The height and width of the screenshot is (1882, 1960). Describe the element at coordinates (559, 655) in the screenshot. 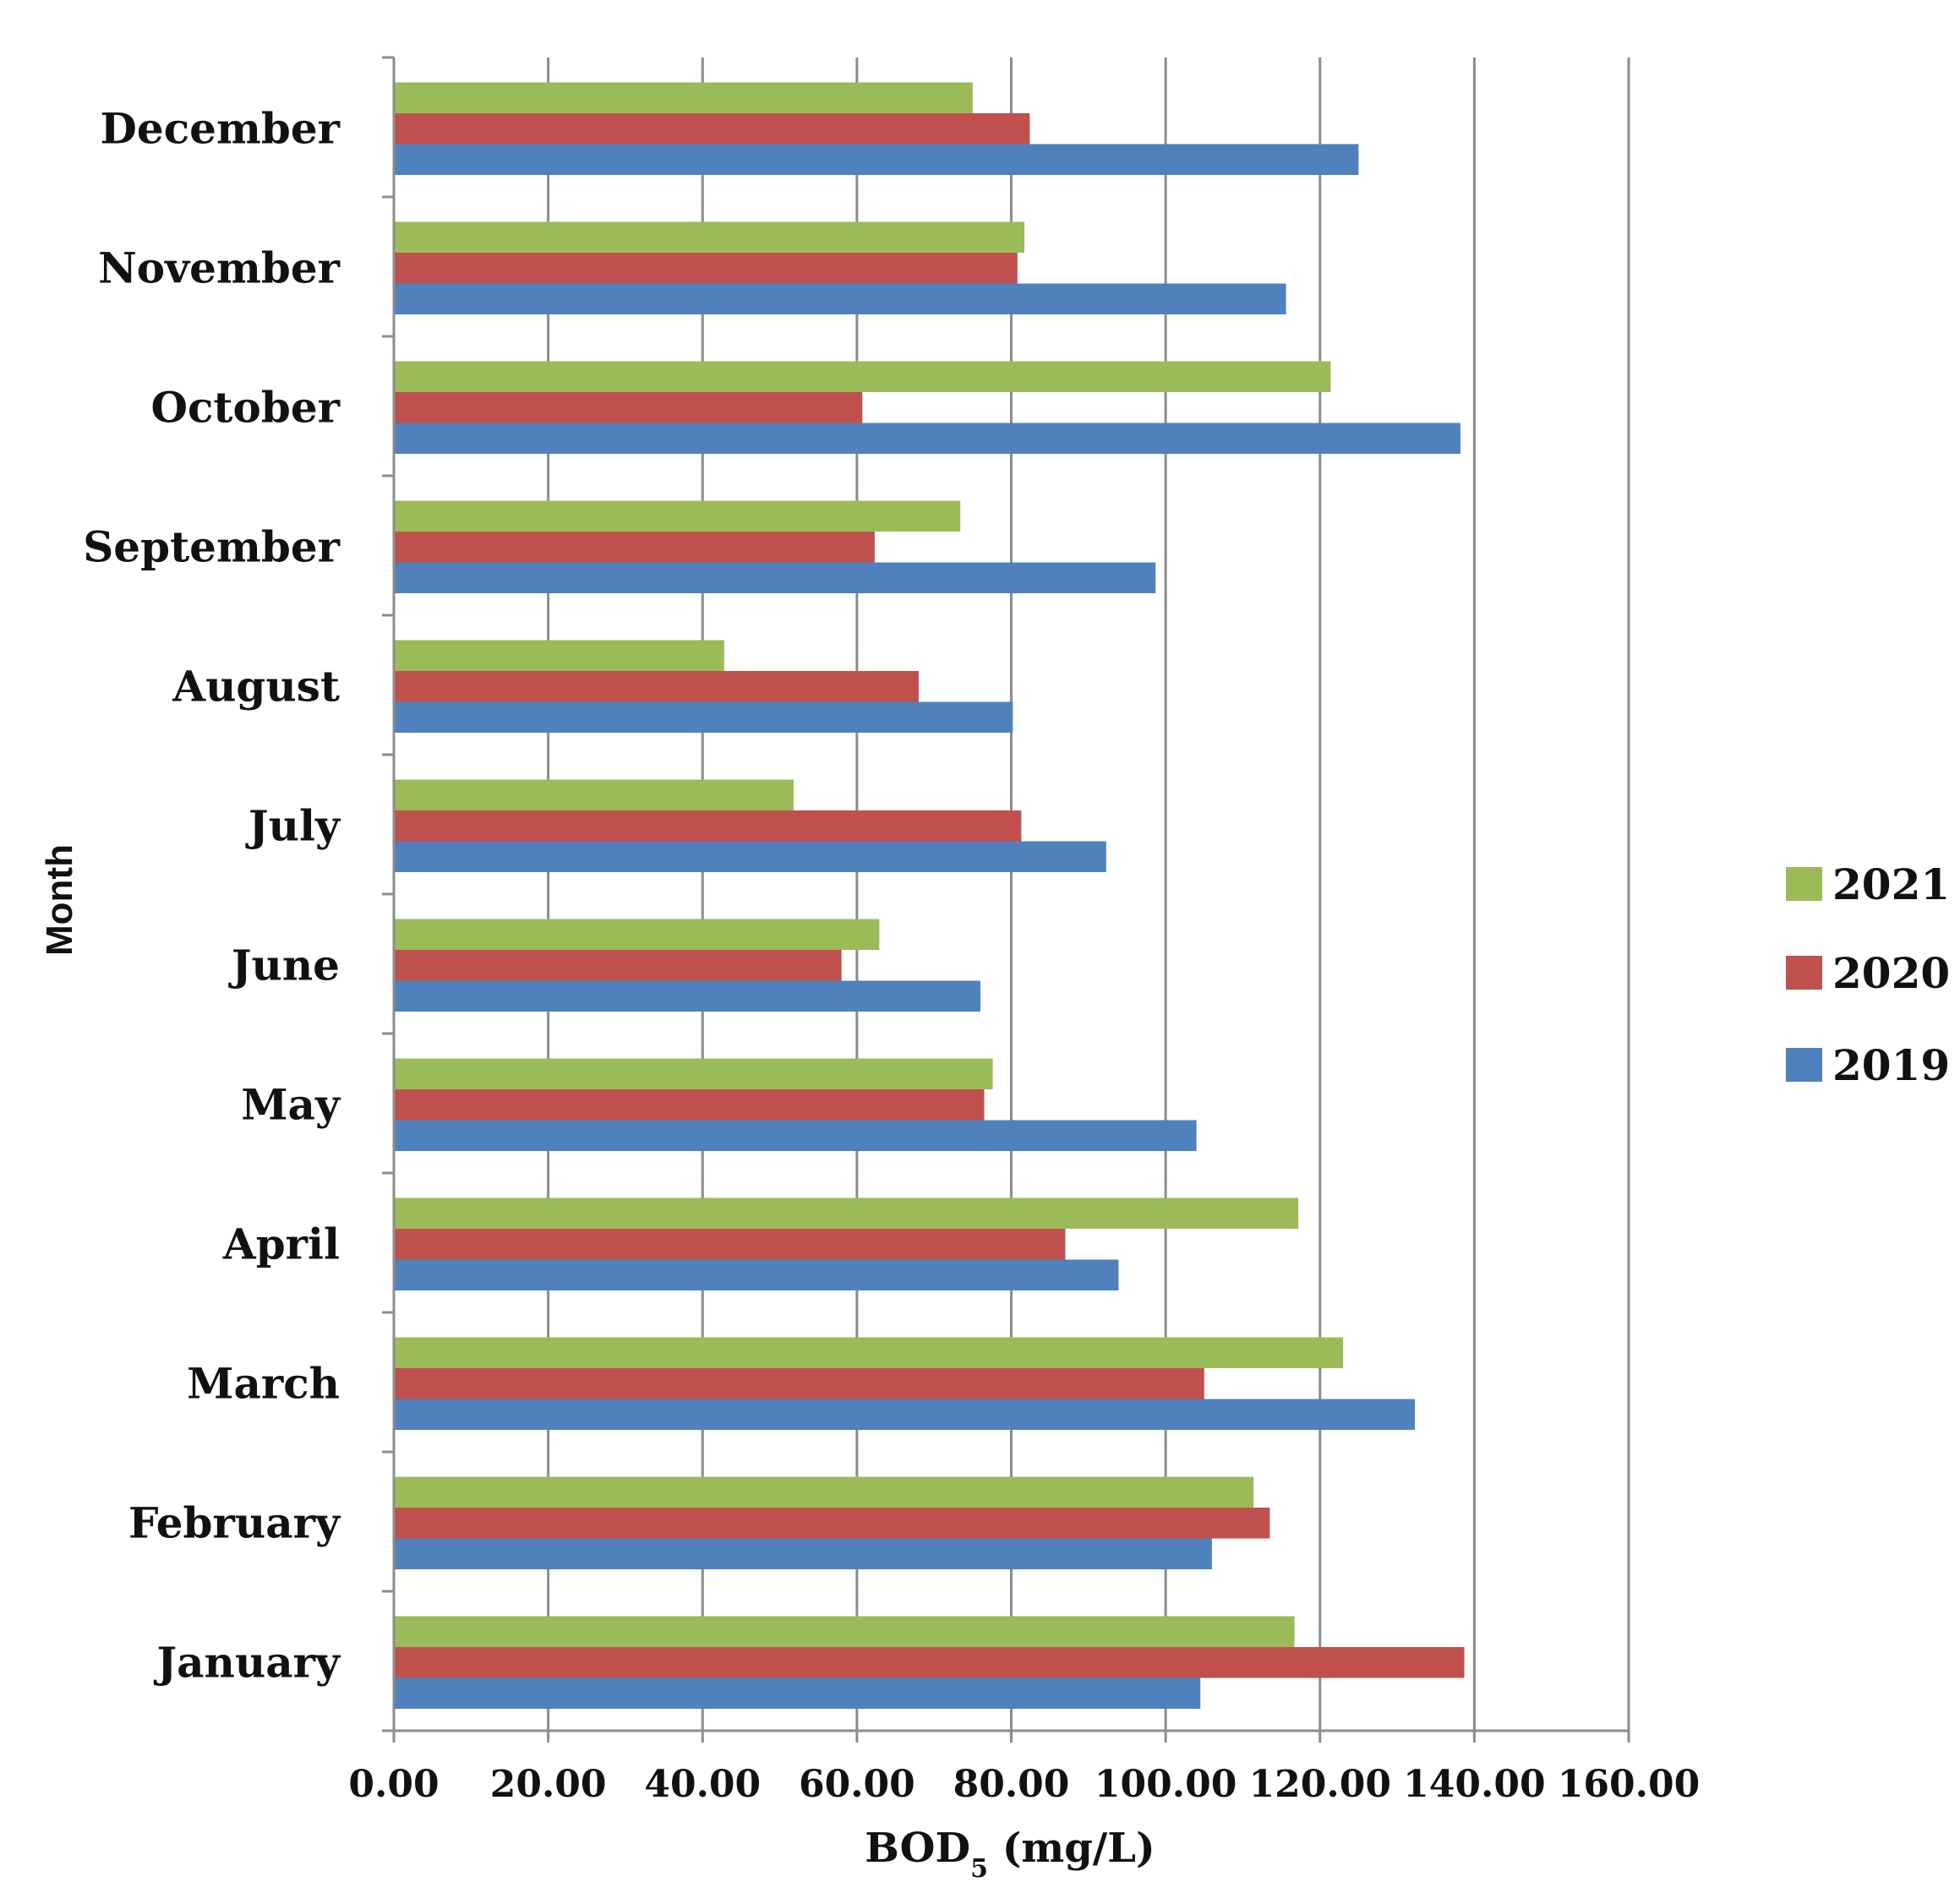

I see `bar-august-2021` at that location.